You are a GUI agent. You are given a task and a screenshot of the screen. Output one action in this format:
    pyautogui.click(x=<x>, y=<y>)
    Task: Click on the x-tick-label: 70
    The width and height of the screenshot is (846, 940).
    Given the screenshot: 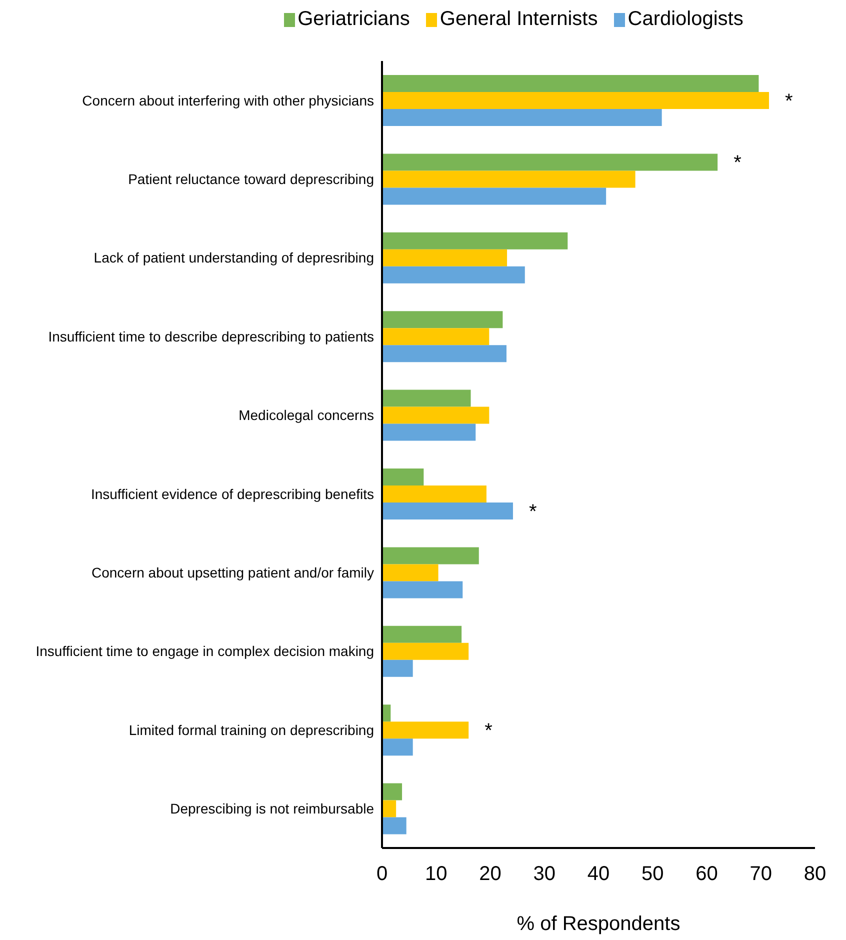 What is the action you would take?
    pyautogui.click(x=761, y=874)
    